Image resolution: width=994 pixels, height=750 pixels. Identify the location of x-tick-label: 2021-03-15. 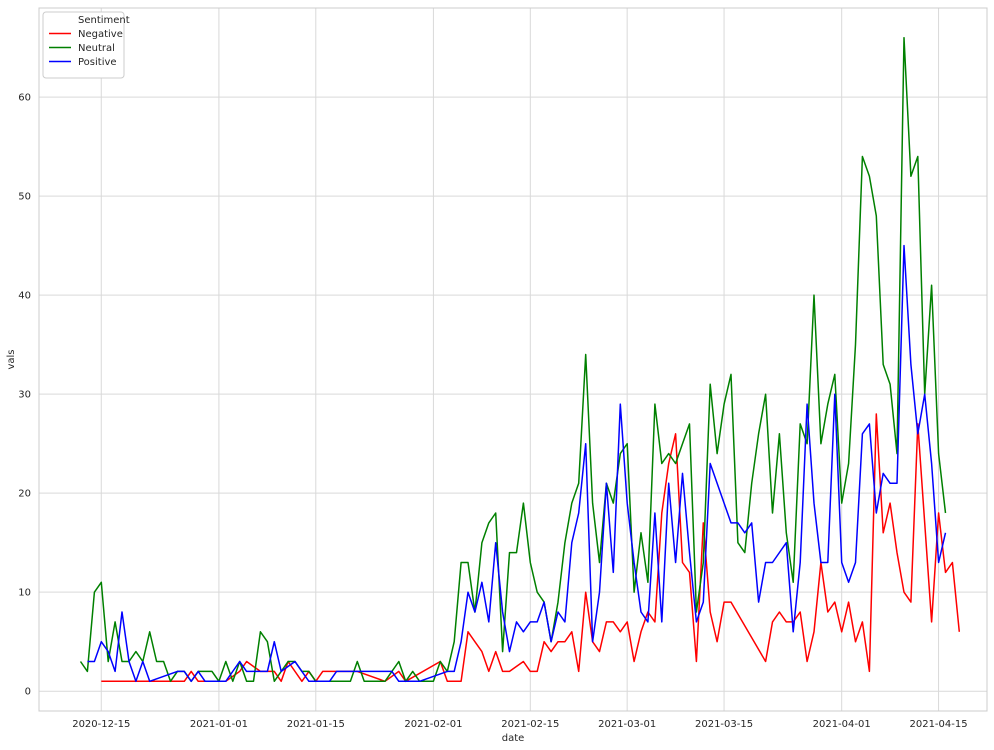
(724, 724).